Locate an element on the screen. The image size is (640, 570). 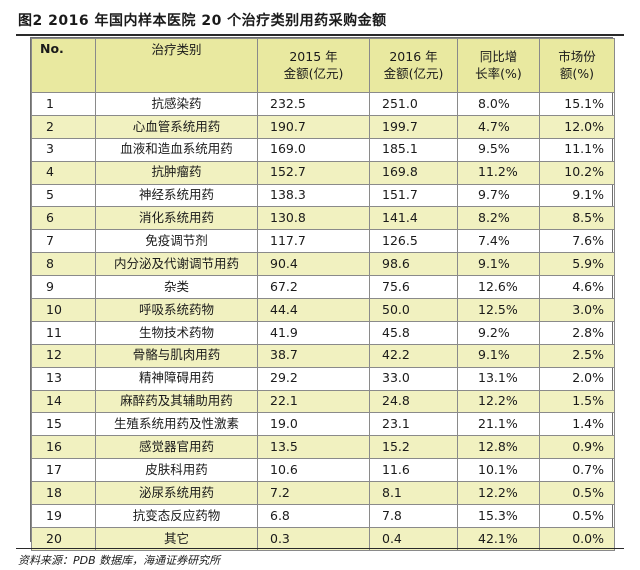
row-market-share: 0.7% is located at coordinates (577, 470).